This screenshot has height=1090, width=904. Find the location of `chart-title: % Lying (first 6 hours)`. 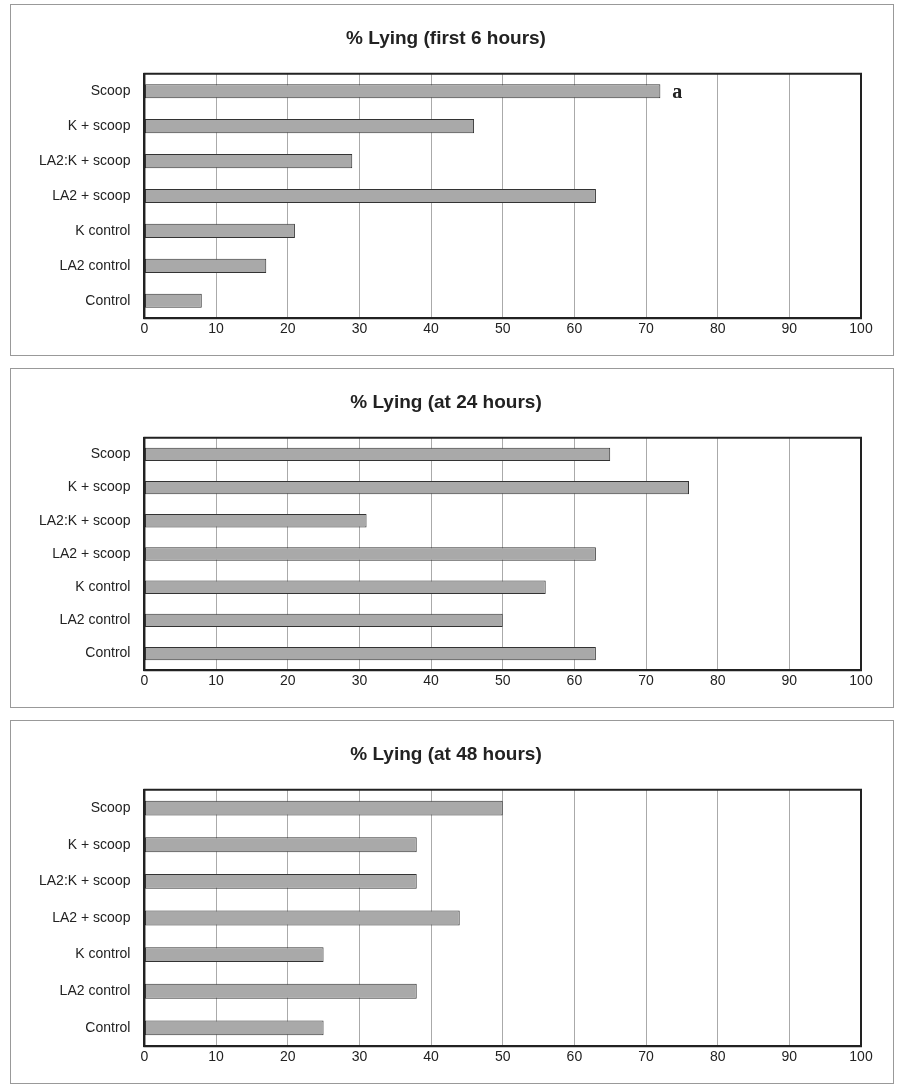

chart-title: % Lying (first 6 hours) is located at coordinates (446, 37).